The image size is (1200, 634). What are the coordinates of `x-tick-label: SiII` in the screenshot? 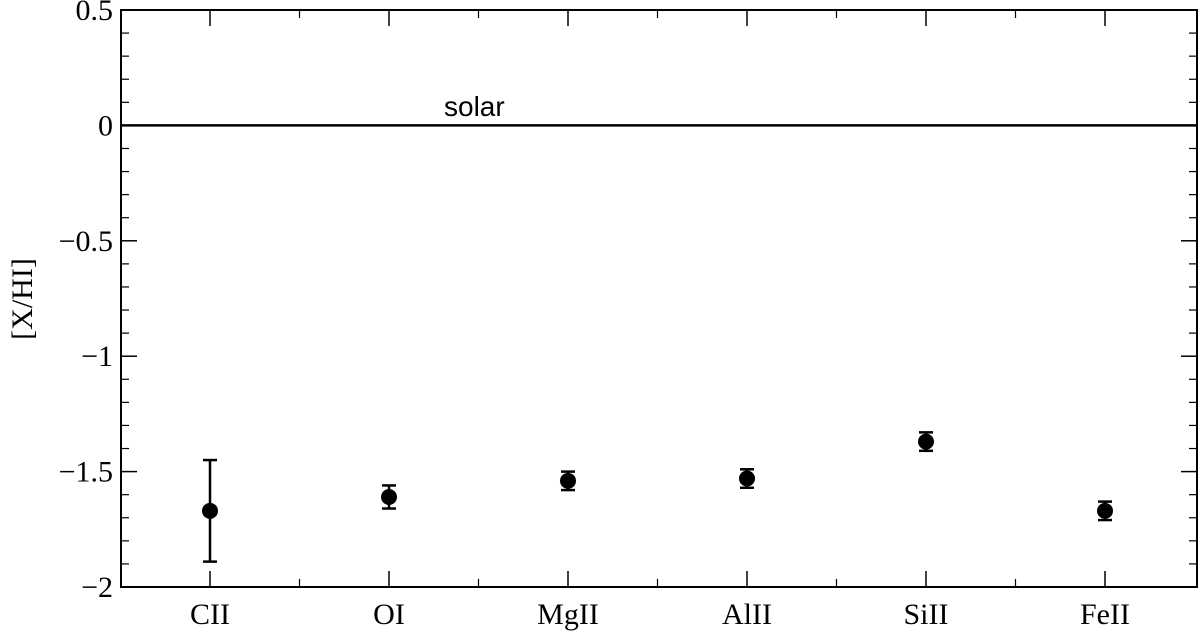 It's located at (926, 614).